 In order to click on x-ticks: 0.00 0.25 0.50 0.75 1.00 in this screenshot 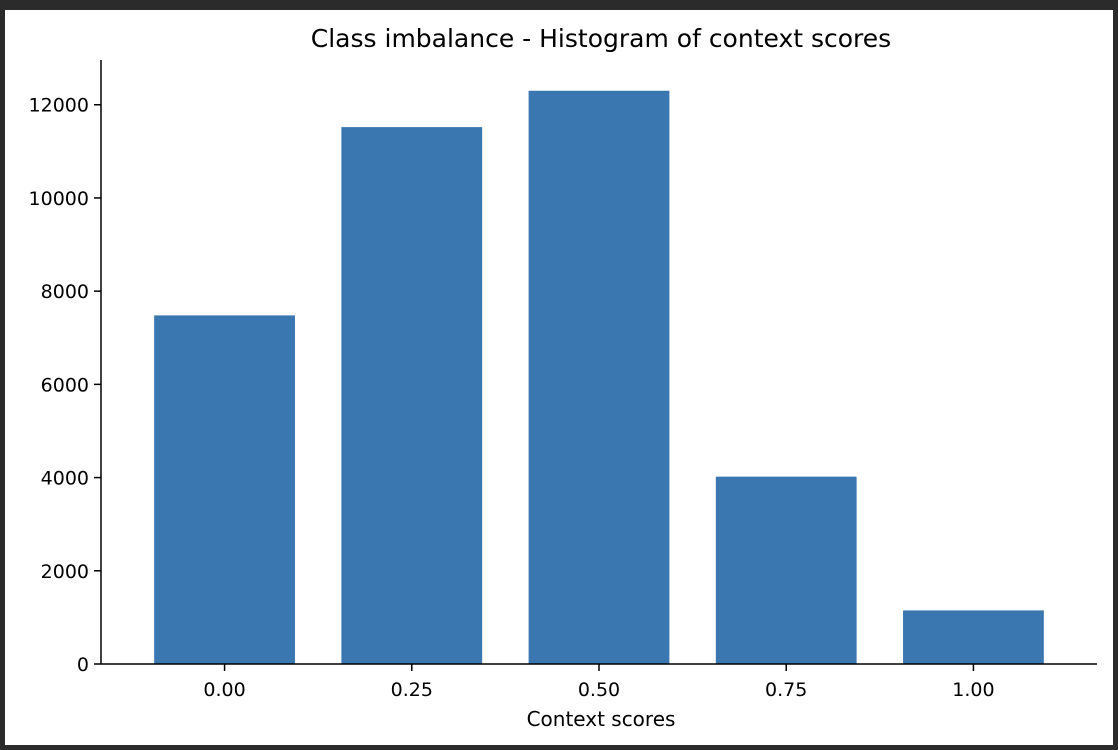, I will do `click(599, 682)`.